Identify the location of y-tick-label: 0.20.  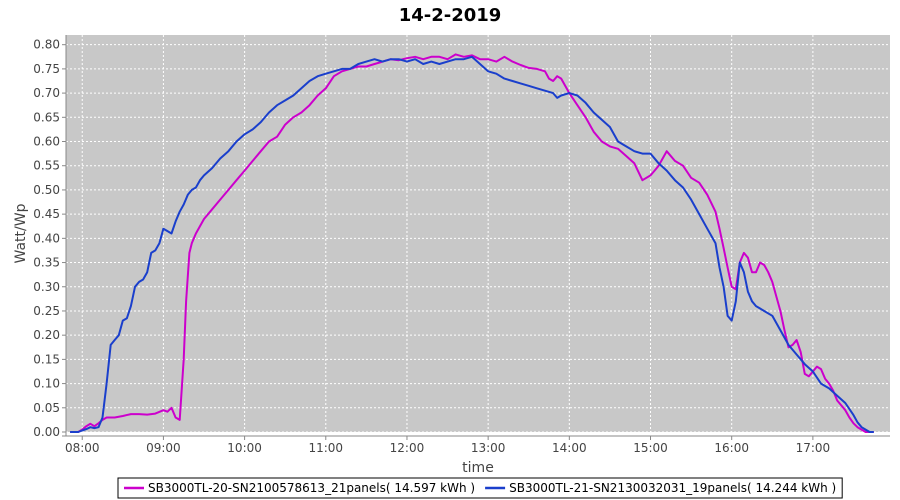
(46, 335).